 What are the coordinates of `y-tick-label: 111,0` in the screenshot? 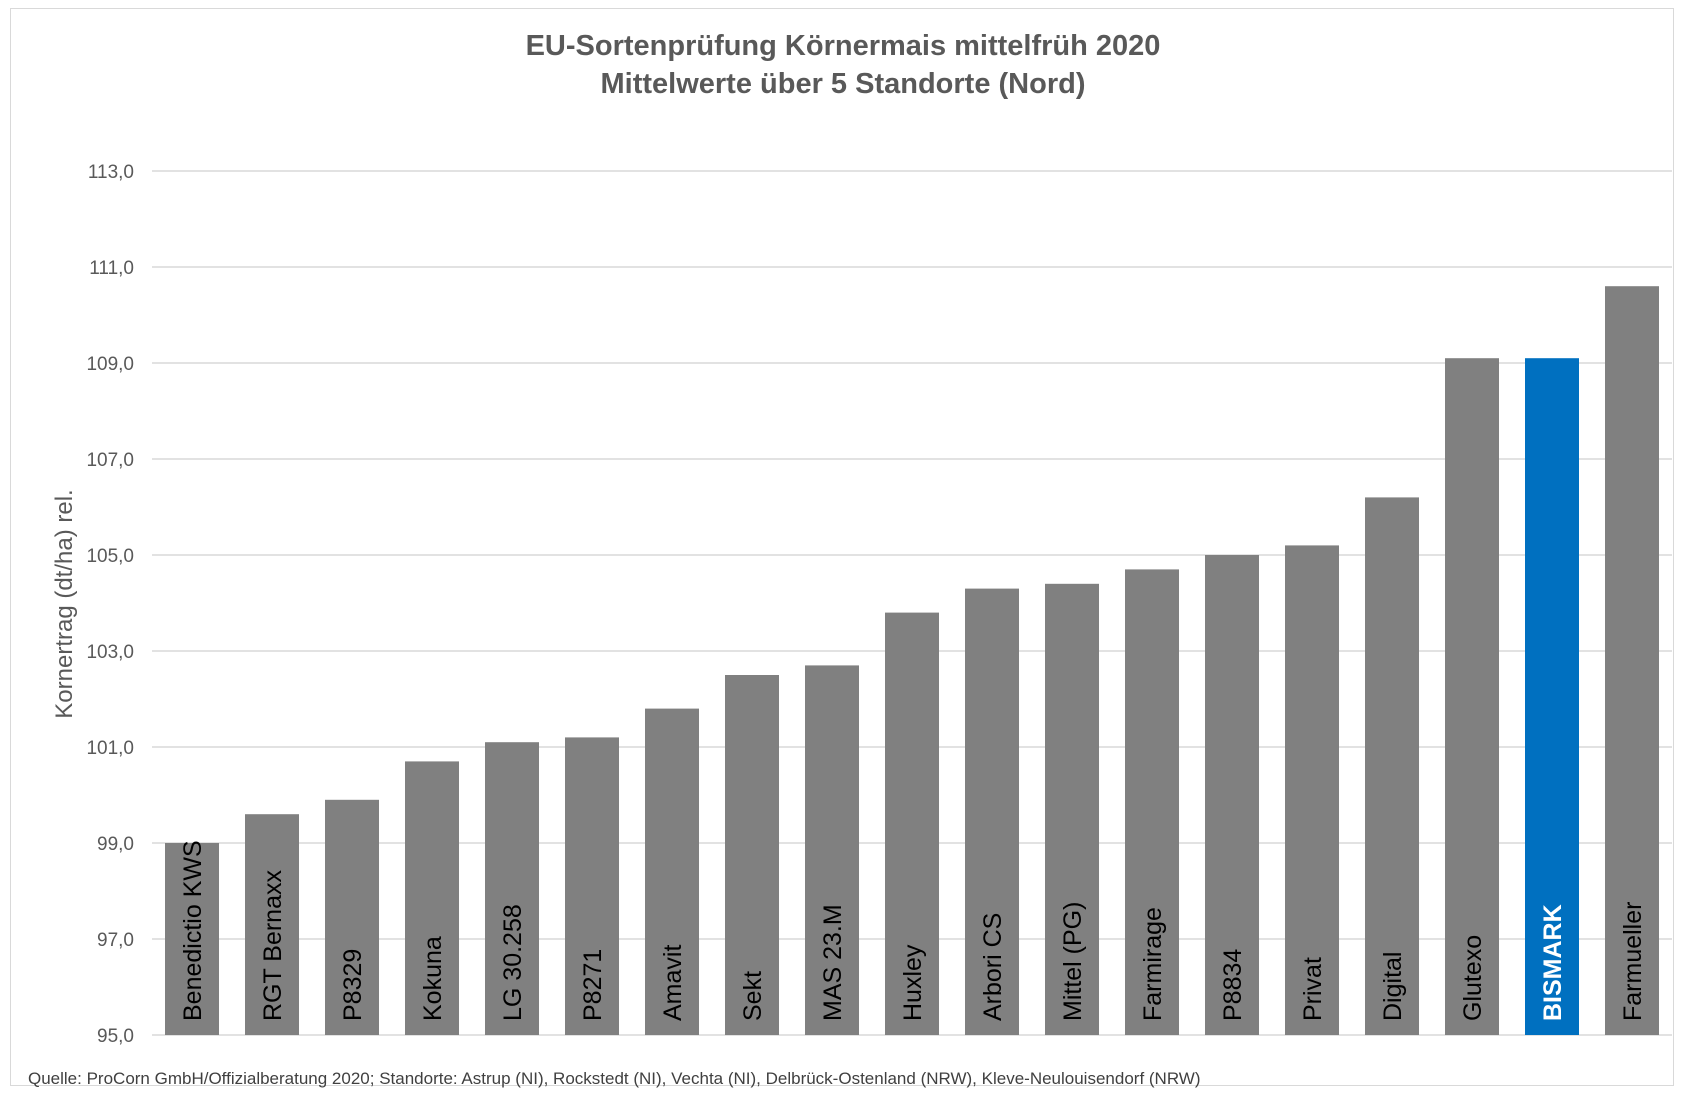 It's located at (111, 268).